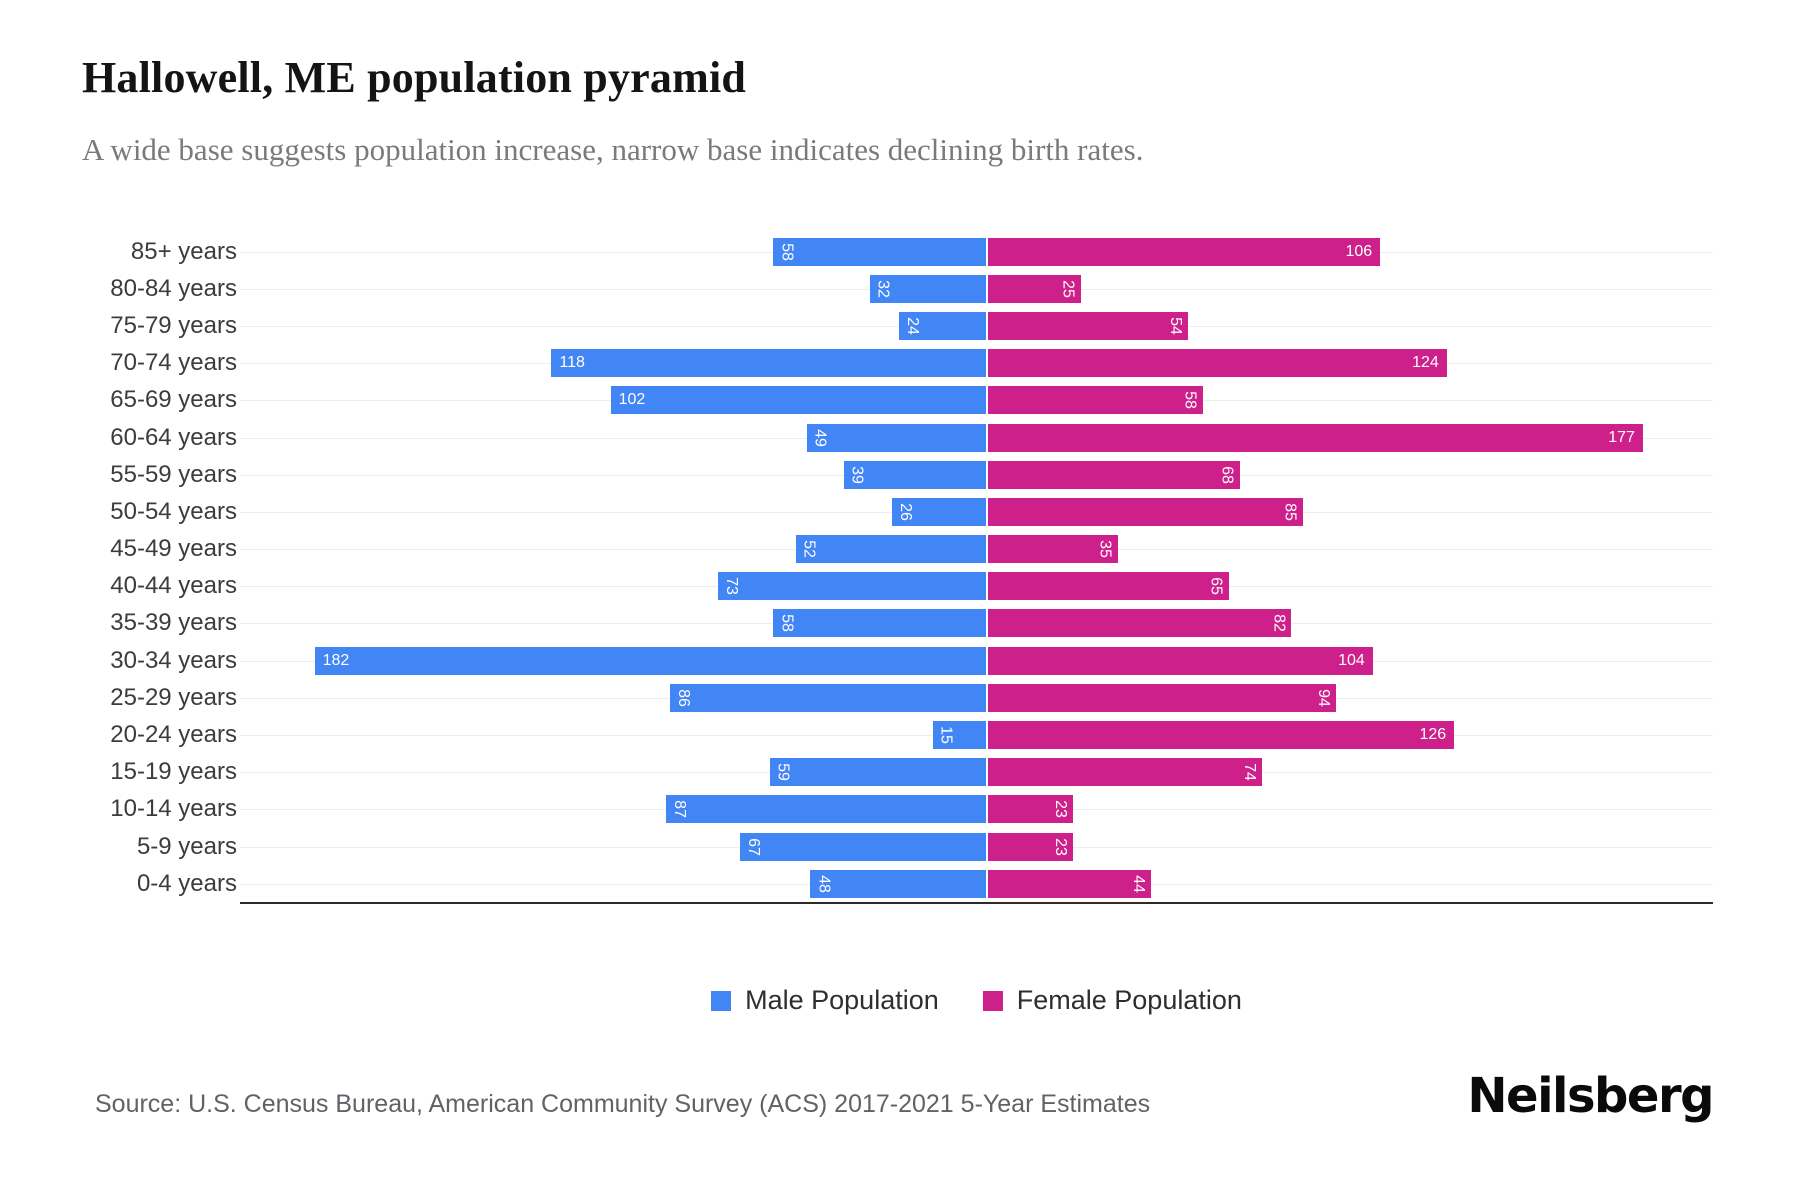 This screenshot has width=1800, height=1200. Describe the element at coordinates (787, 251) in the screenshot. I see `male-value-label: 58` at that location.